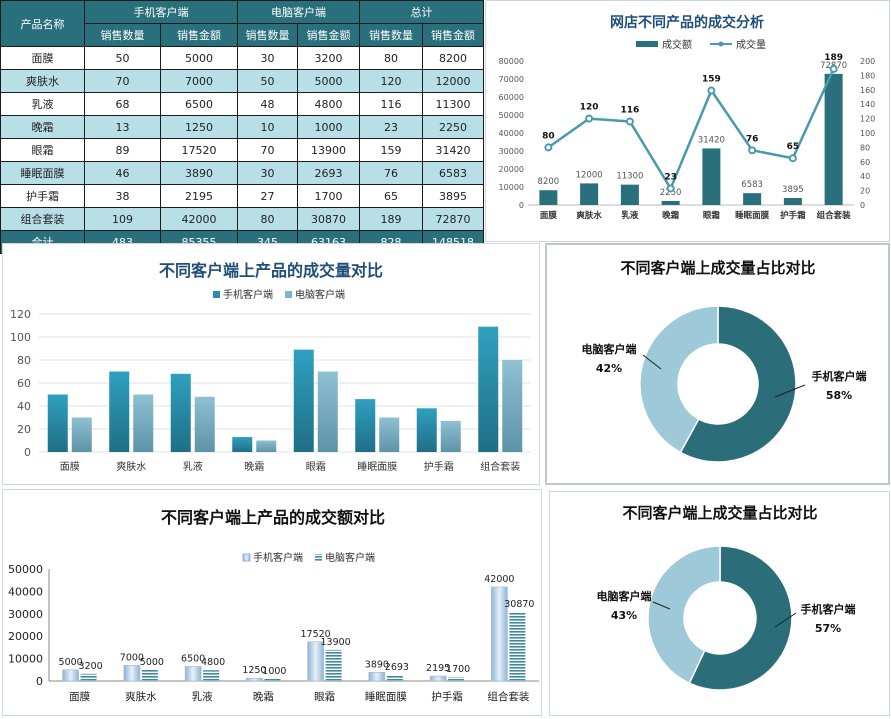  What do you see at coordinates (511, 79) in the screenshot?
I see `y-tick-label-left: 70000` at bounding box center [511, 79].